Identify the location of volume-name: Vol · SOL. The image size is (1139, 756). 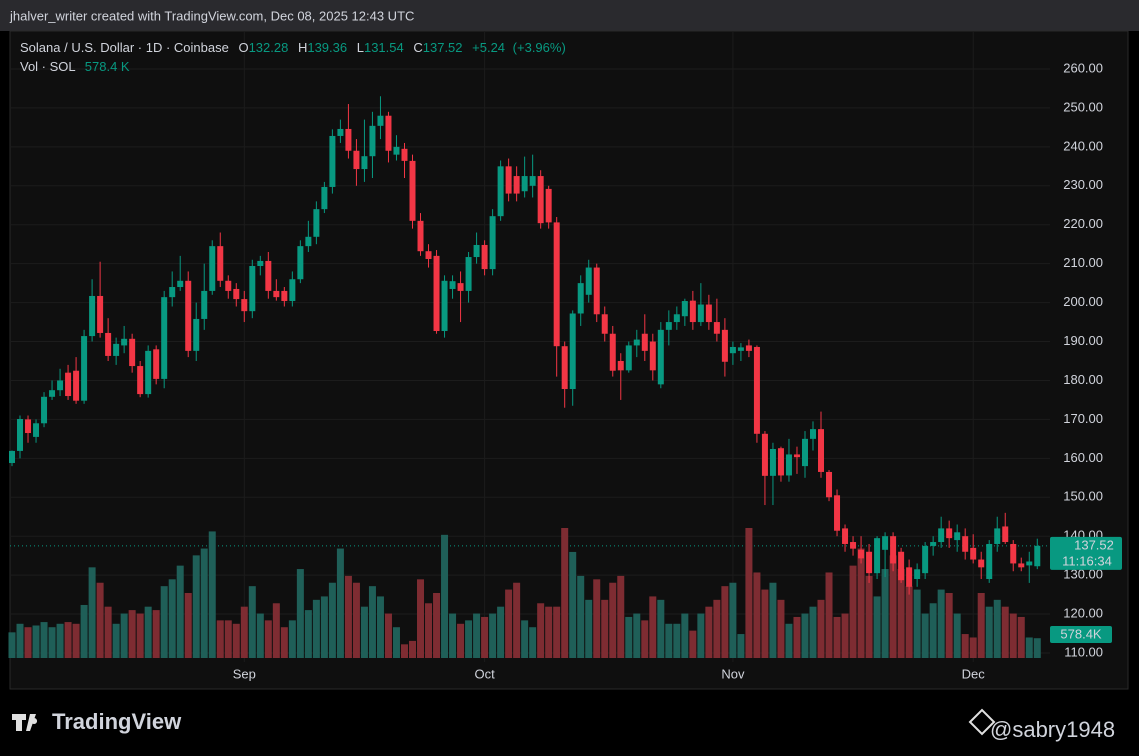
(47, 66).